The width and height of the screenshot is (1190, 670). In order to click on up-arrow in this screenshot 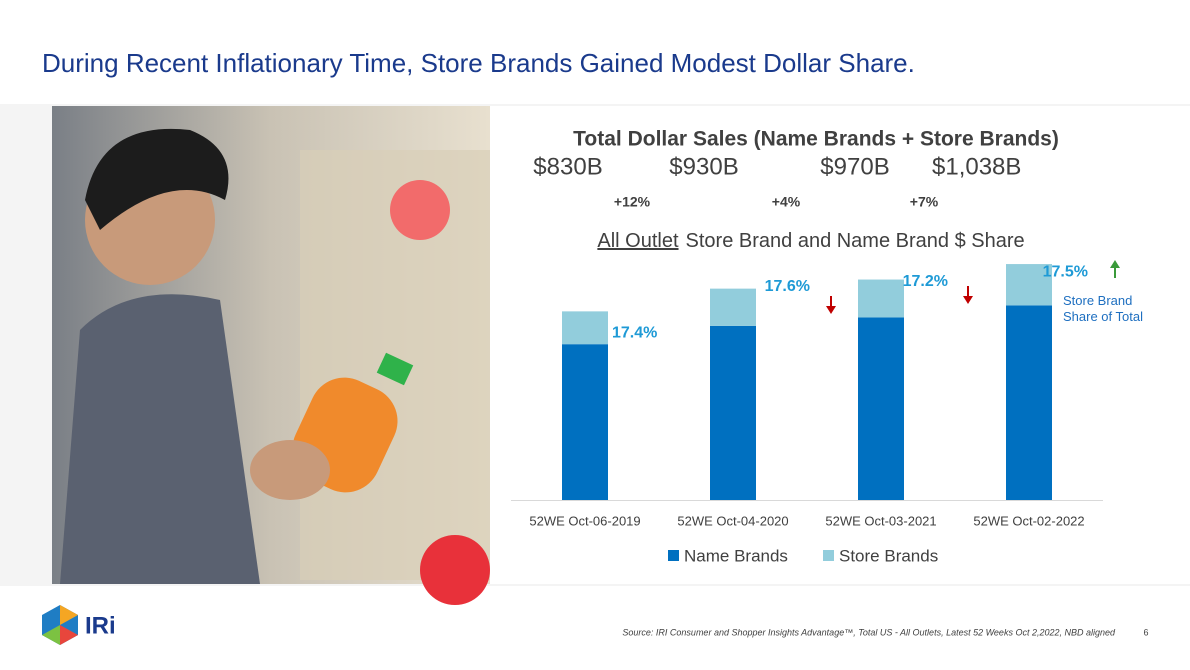, I will do `click(1115, 269)`.